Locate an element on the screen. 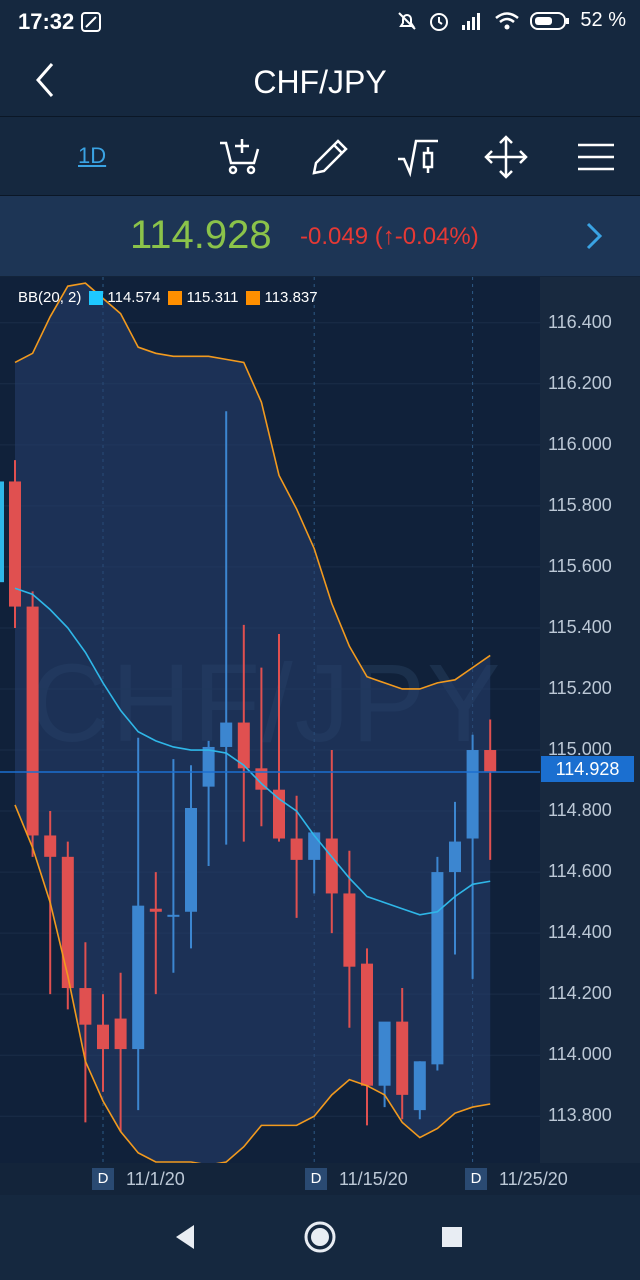  y-tick-label: 114.200 is located at coordinates (580, 993).